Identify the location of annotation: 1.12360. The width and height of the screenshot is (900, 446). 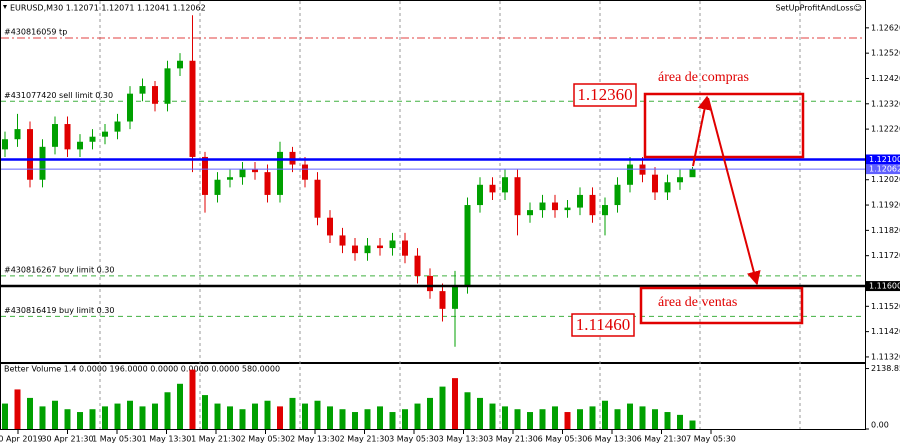
(604, 94).